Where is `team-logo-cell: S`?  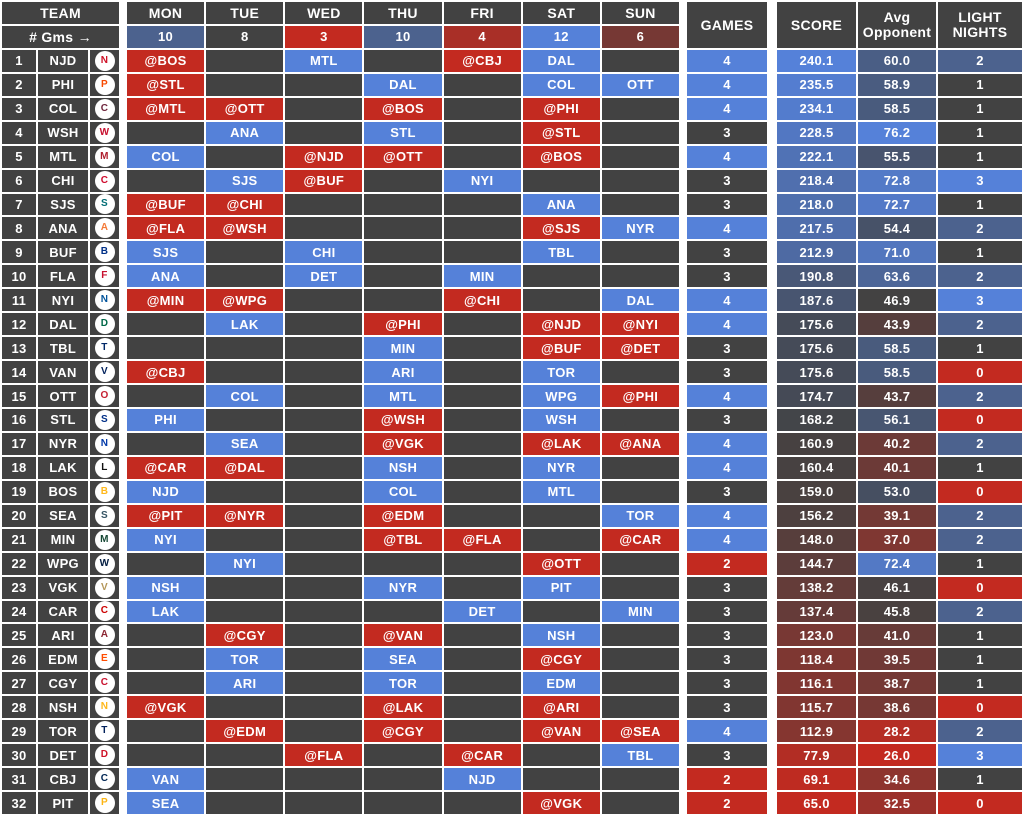
team-logo-cell: S is located at coordinates (104, 420).